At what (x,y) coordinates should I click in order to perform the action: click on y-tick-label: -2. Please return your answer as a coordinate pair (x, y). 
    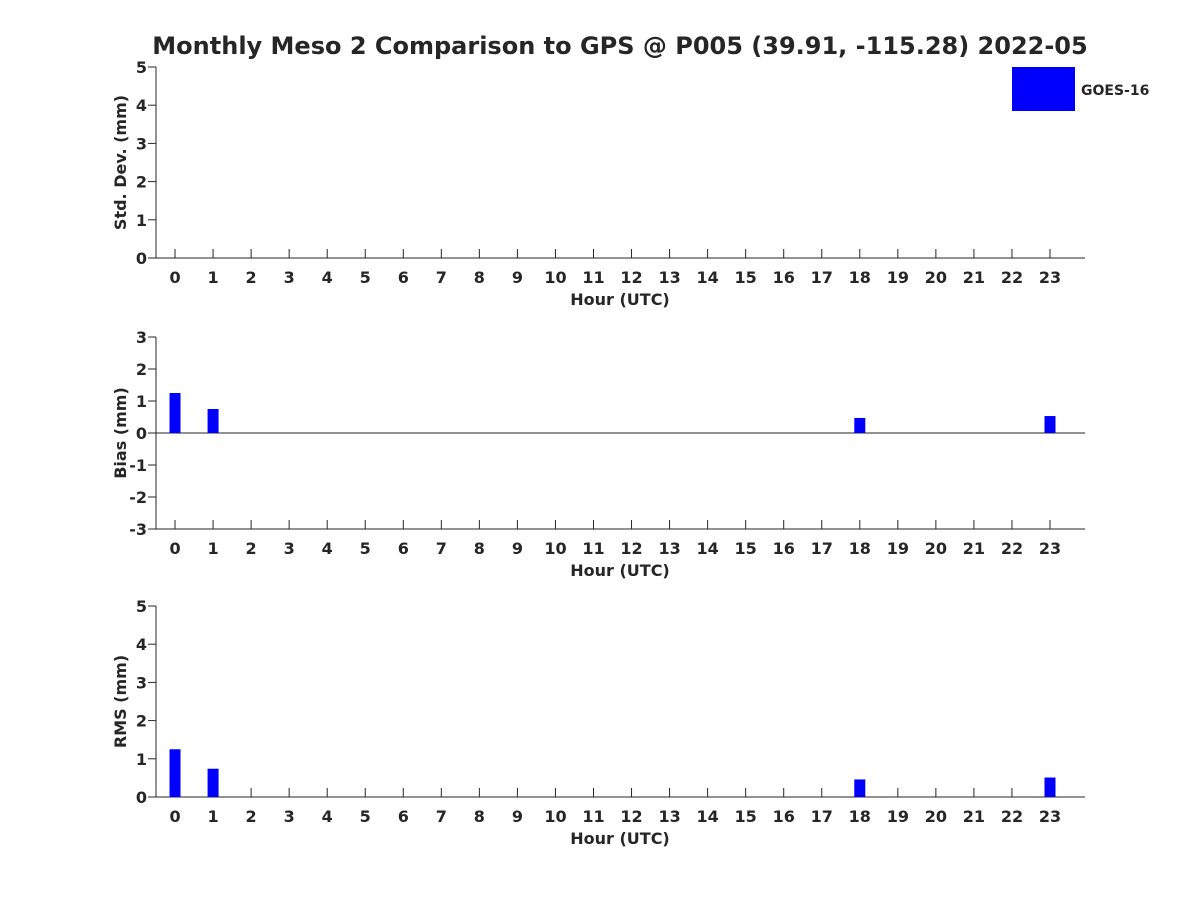
    Looking at the image, I should click on (138, 497).